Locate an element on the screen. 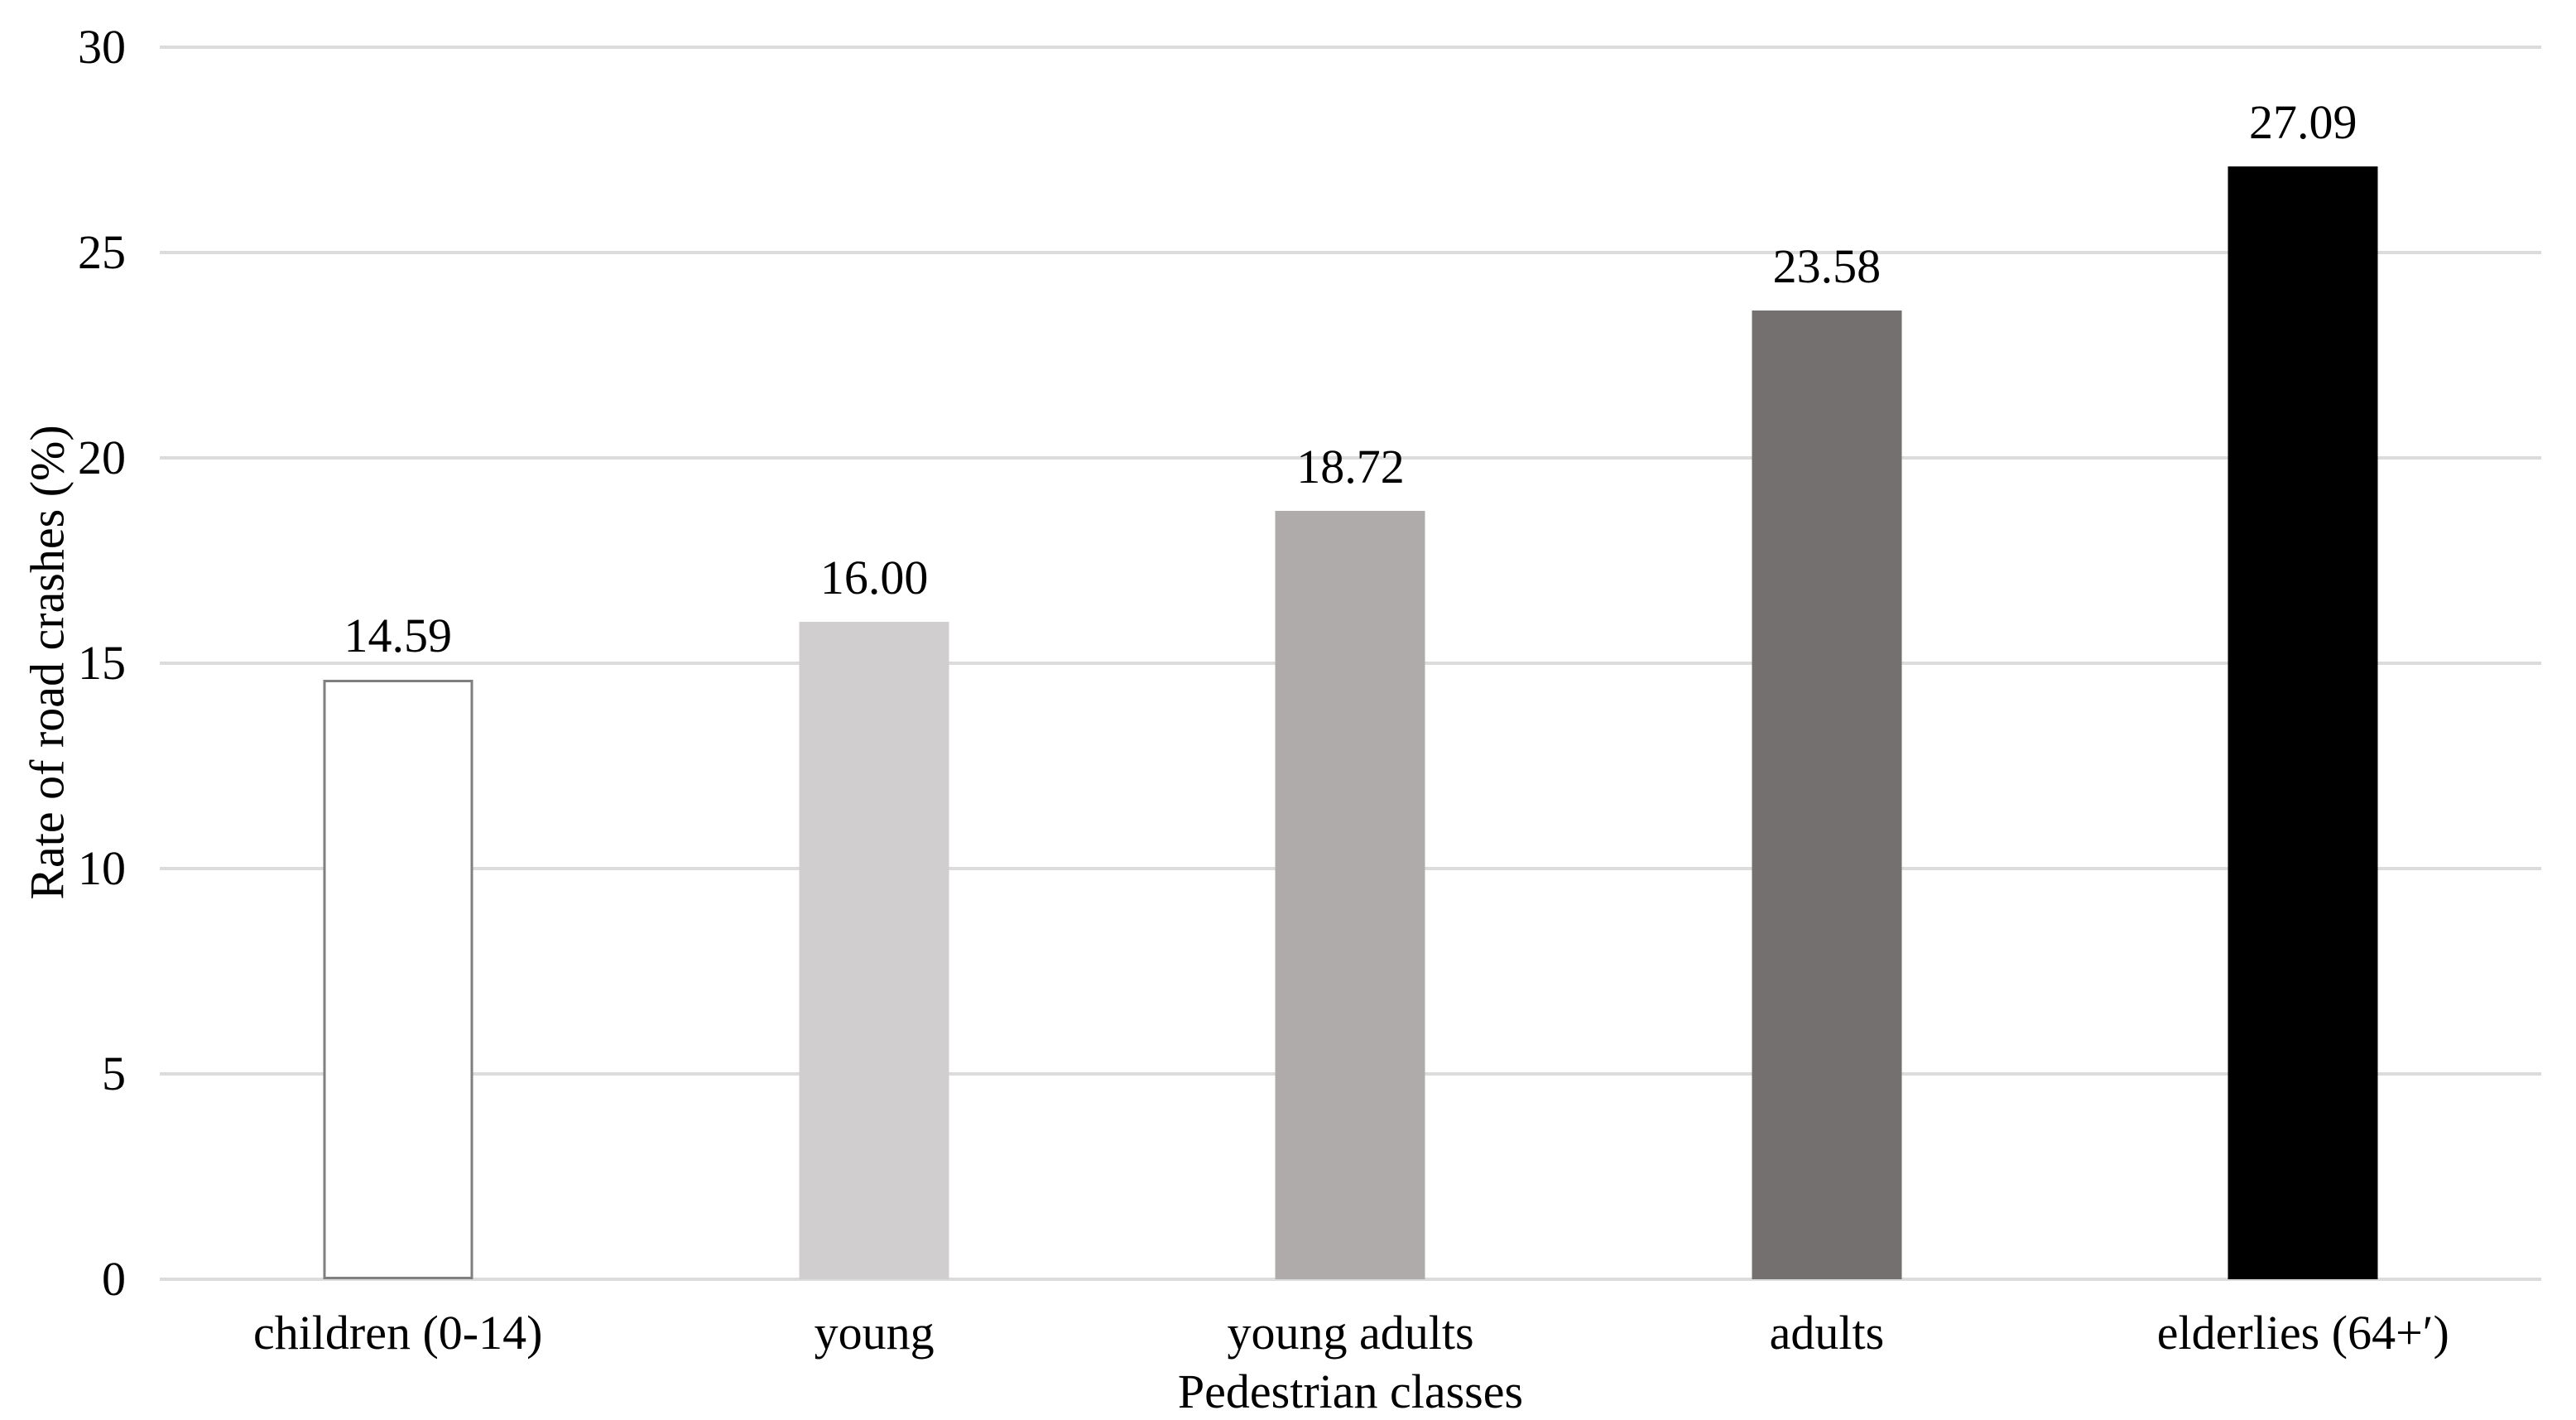 This screenshot has width=2576, height=1420. y-tick-label: 25 is located at coordinates (102, 252).